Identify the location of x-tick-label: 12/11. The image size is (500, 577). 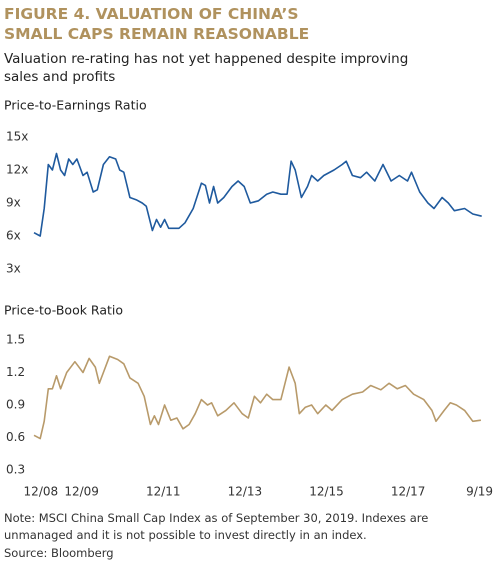
(163, 492).